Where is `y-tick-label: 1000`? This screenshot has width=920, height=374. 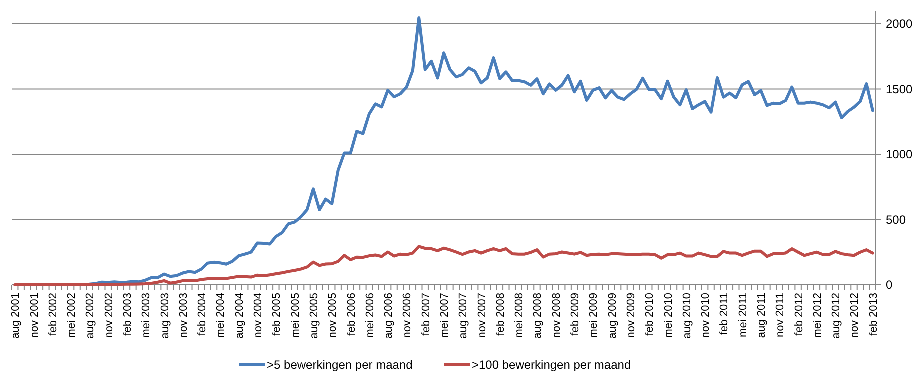 y-tick-label: 1000 is located at coordinates (900, 155).